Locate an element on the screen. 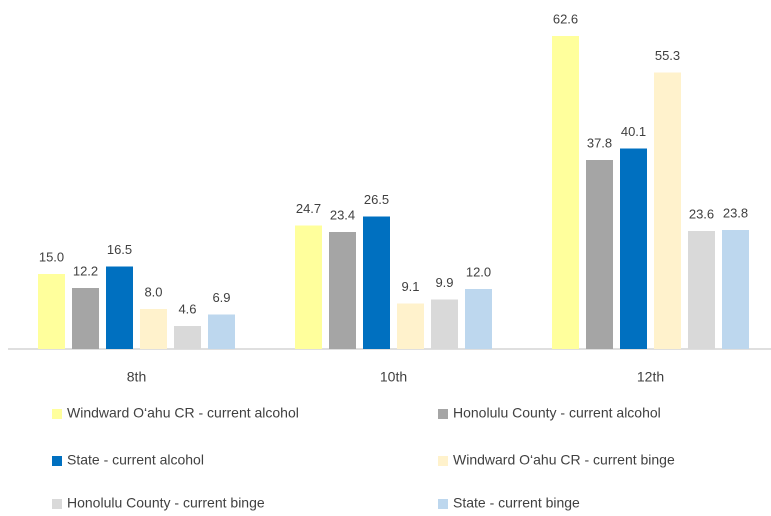 This screenshot has height=516, width=771. data-label: 37.8 is located at coordinates (599, 142).